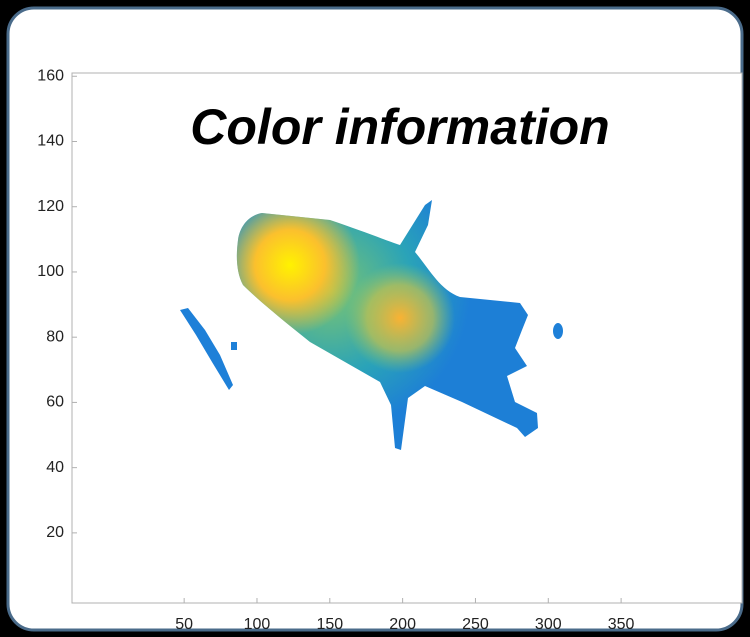  I want to click on y-tick-label: 160, so click(50, 75).